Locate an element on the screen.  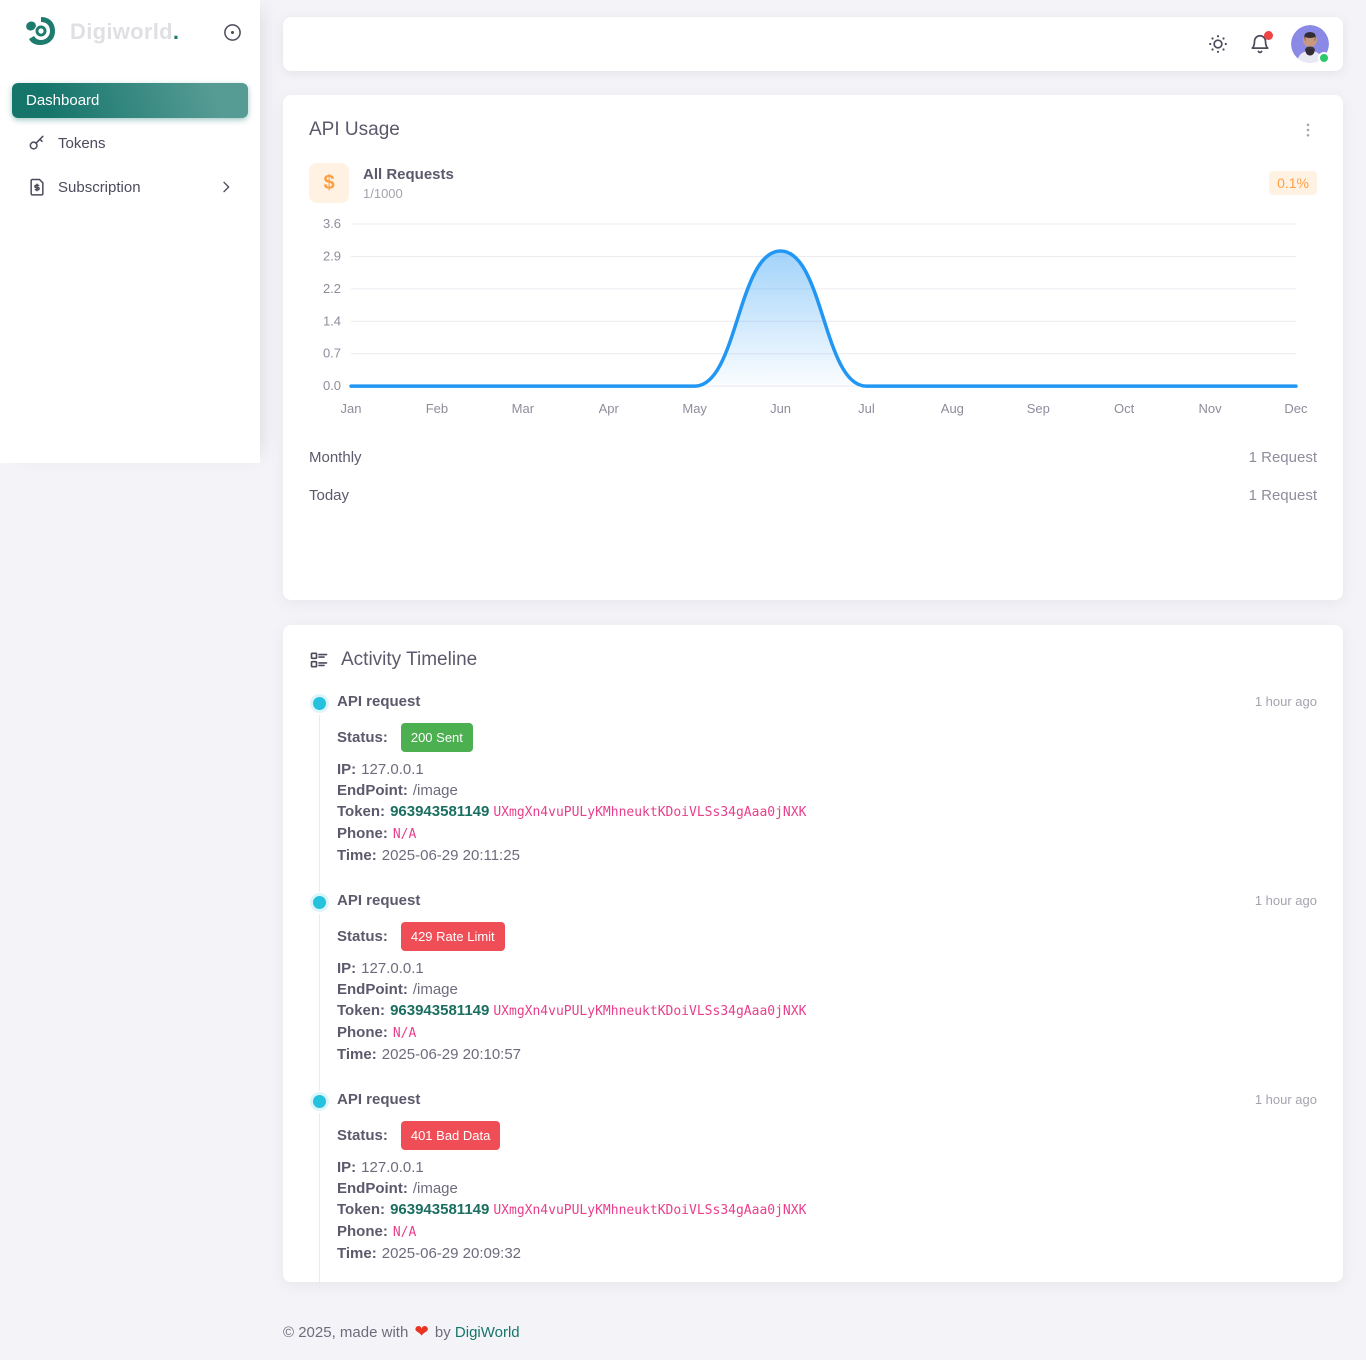
activity-timeline-title: Activity Timeline is located at coordinates (393, 660).